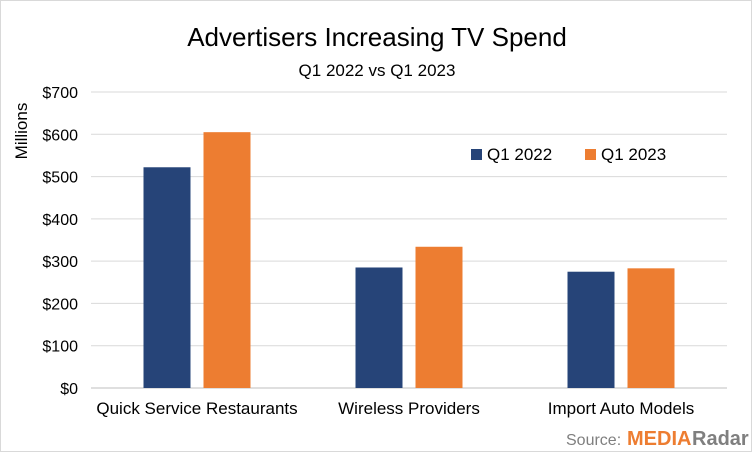  I want to click on mediaradar-logo-part2: Radar, so click(720, 439).